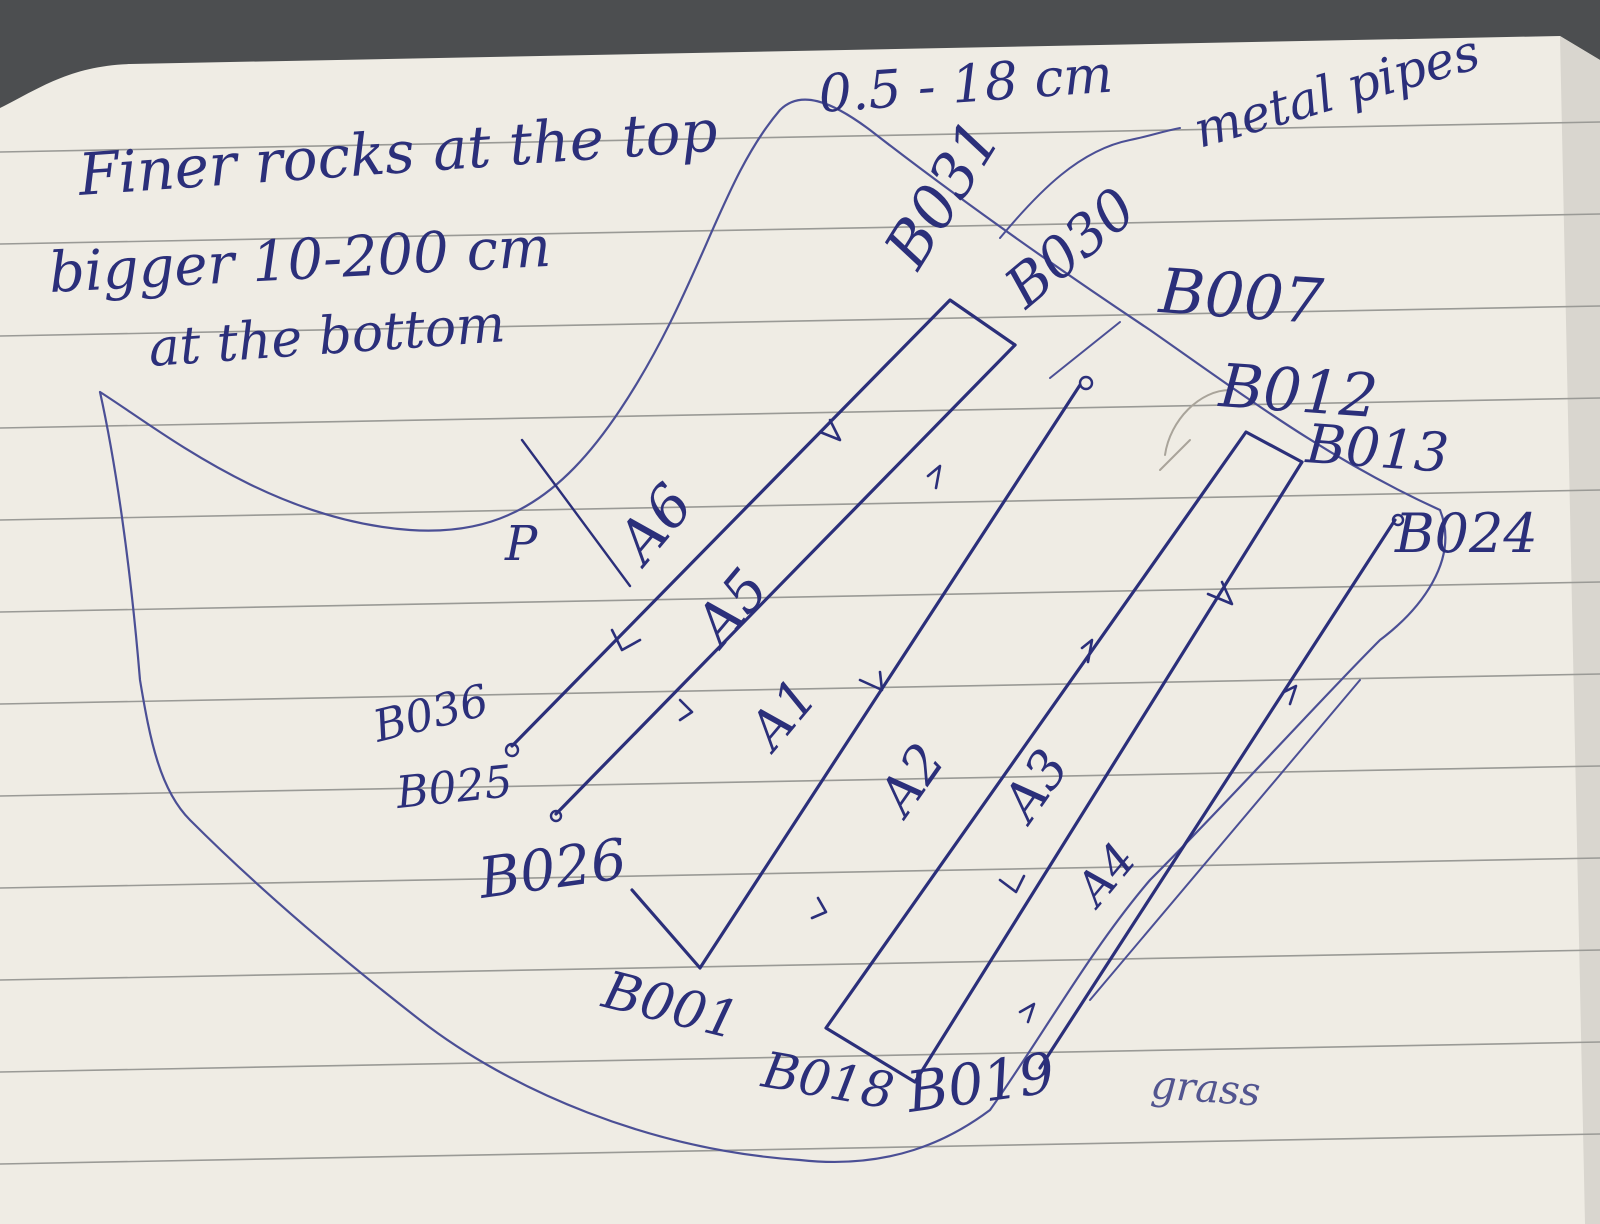 The width and height of the screenshot is (1600, 1224). What do you see at coordinates (576, 513) in the screenshot?
I see `point-p-line` at bounding box center [576, 513].